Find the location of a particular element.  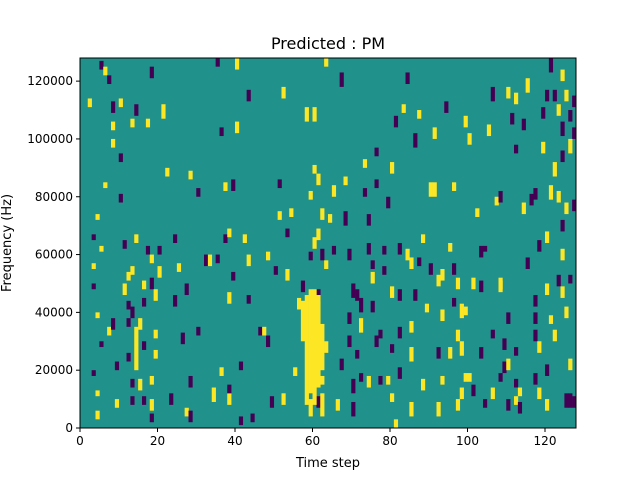

x-axis-label: Time step is located at coordinates (327, 463).